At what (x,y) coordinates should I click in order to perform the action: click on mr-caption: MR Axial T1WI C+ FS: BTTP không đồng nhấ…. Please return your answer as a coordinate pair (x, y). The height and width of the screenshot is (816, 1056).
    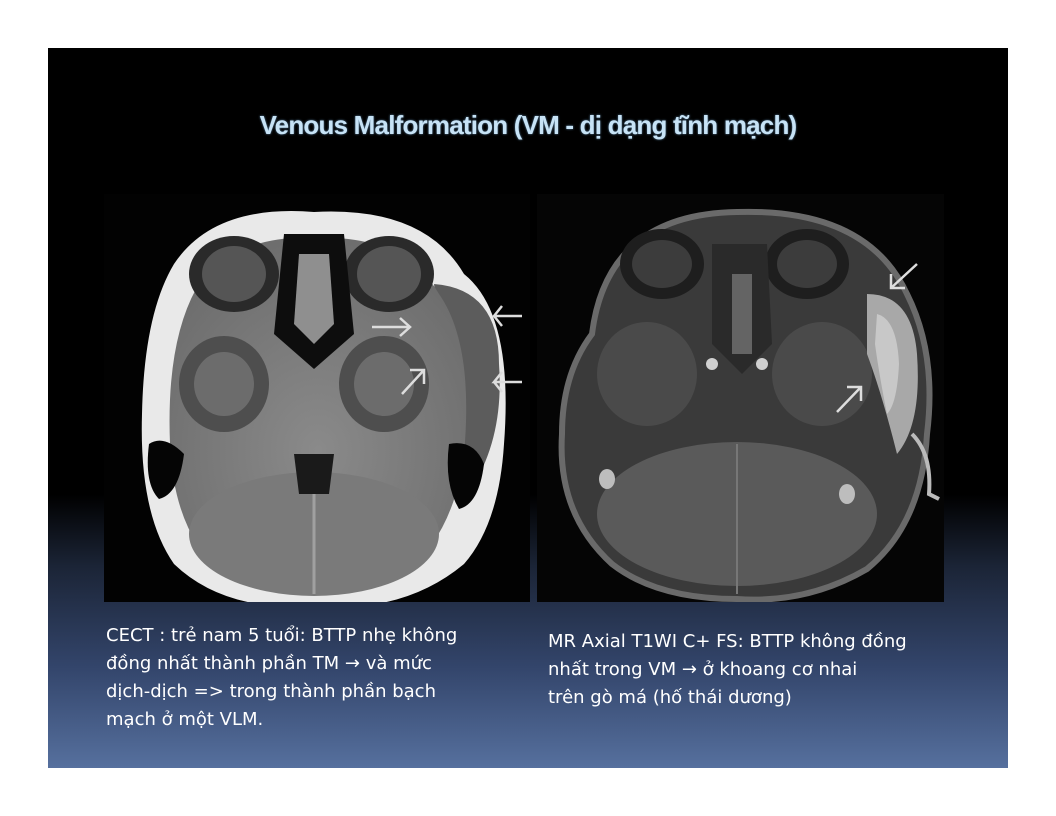
    Looking at the image, I should click on (727, 669).